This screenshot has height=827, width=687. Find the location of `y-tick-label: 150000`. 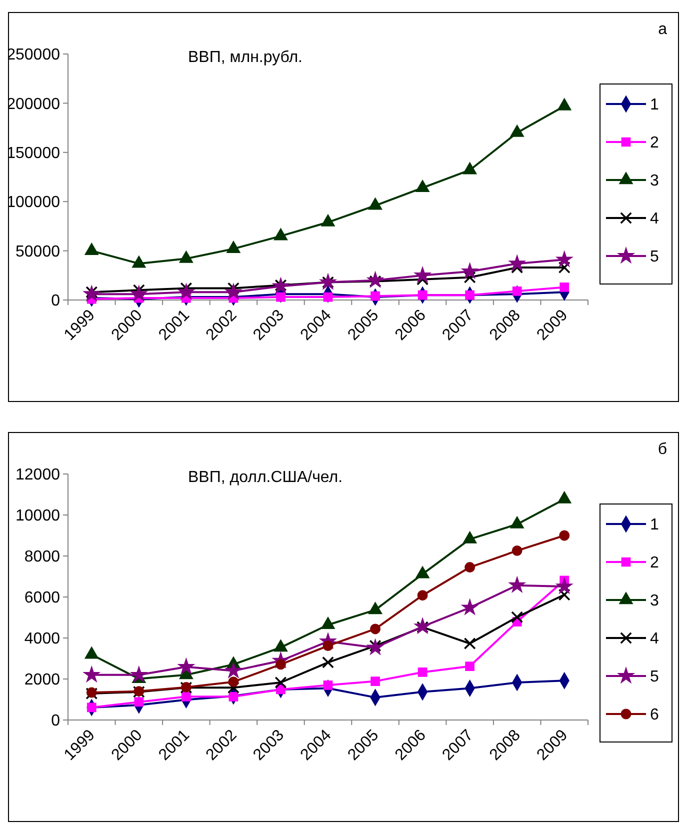

y-tick-label: 150000 is located at coordinates (33, 153).